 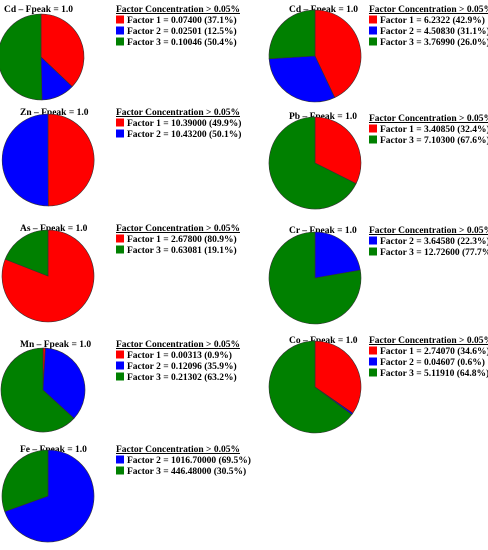 What do you see at coordinates (434, 31) in the screenshot?
I see `legend-entry: Factor 2 = 4.50830 (31.1%)` at bounding box center [434, 31].